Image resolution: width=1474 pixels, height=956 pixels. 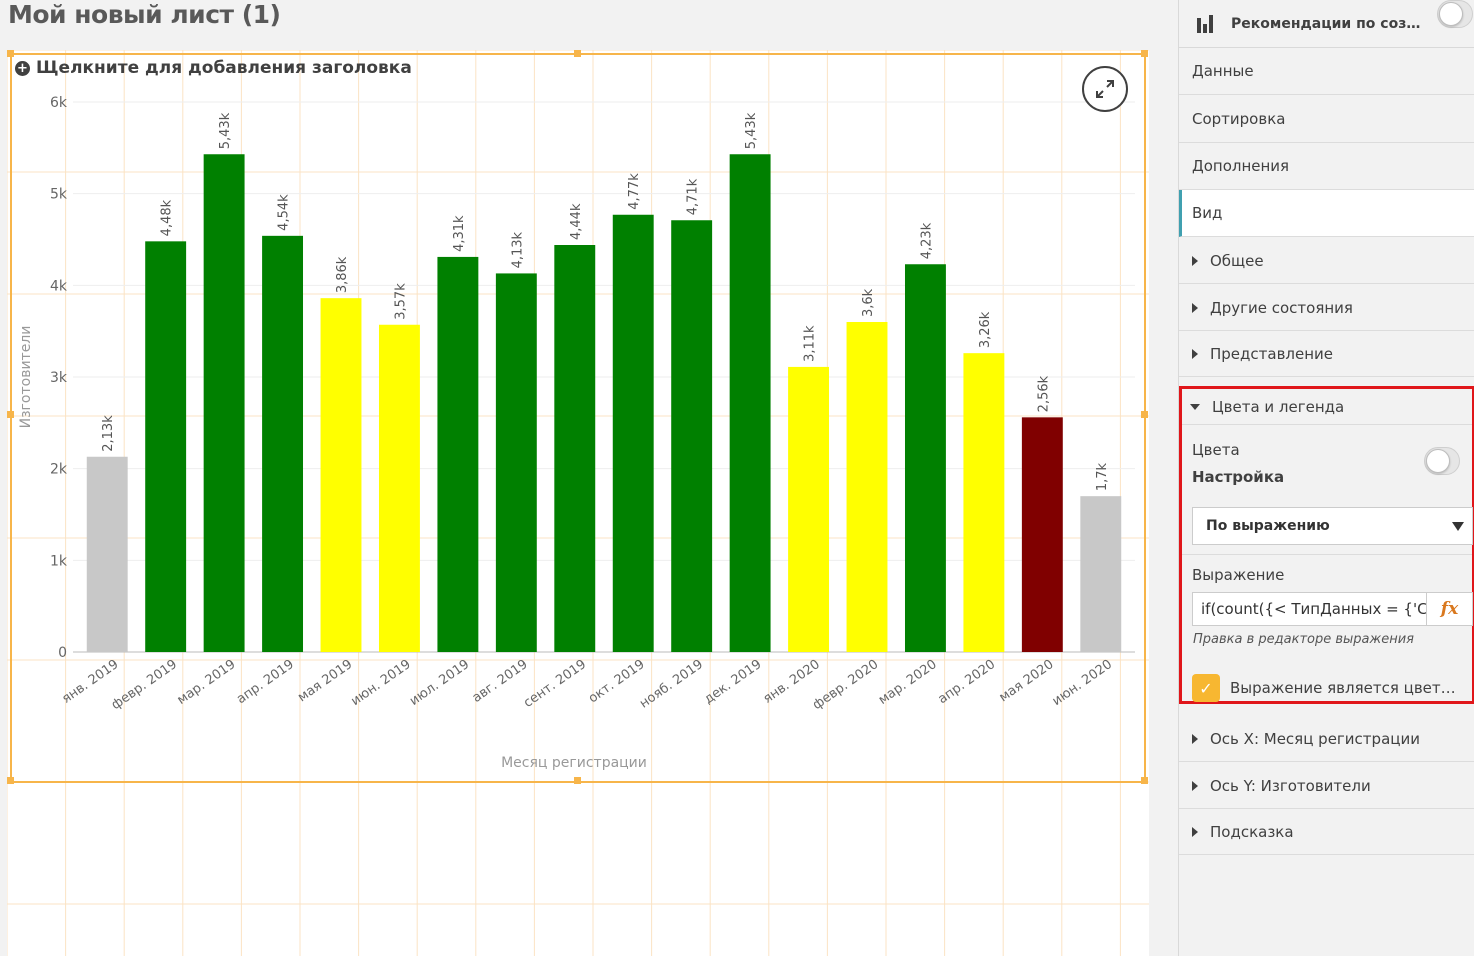 I want to click on bar-value-label: 3,11k, so click(x=810, y=343).